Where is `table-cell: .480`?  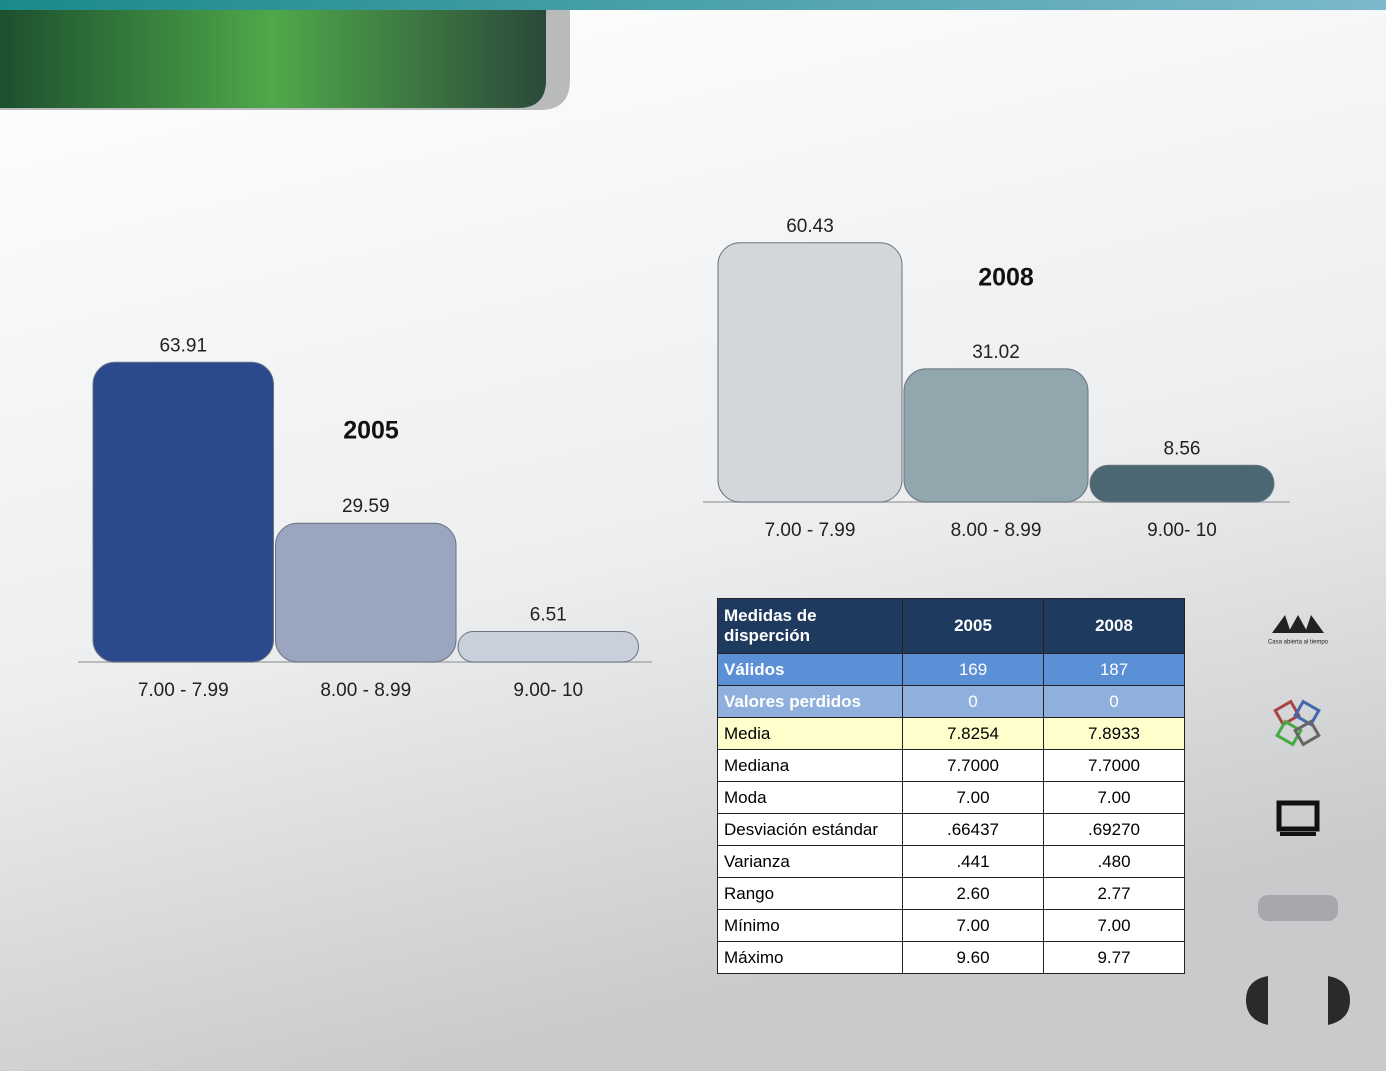 table-cell: .480 is located at coordinates (1114, 861).